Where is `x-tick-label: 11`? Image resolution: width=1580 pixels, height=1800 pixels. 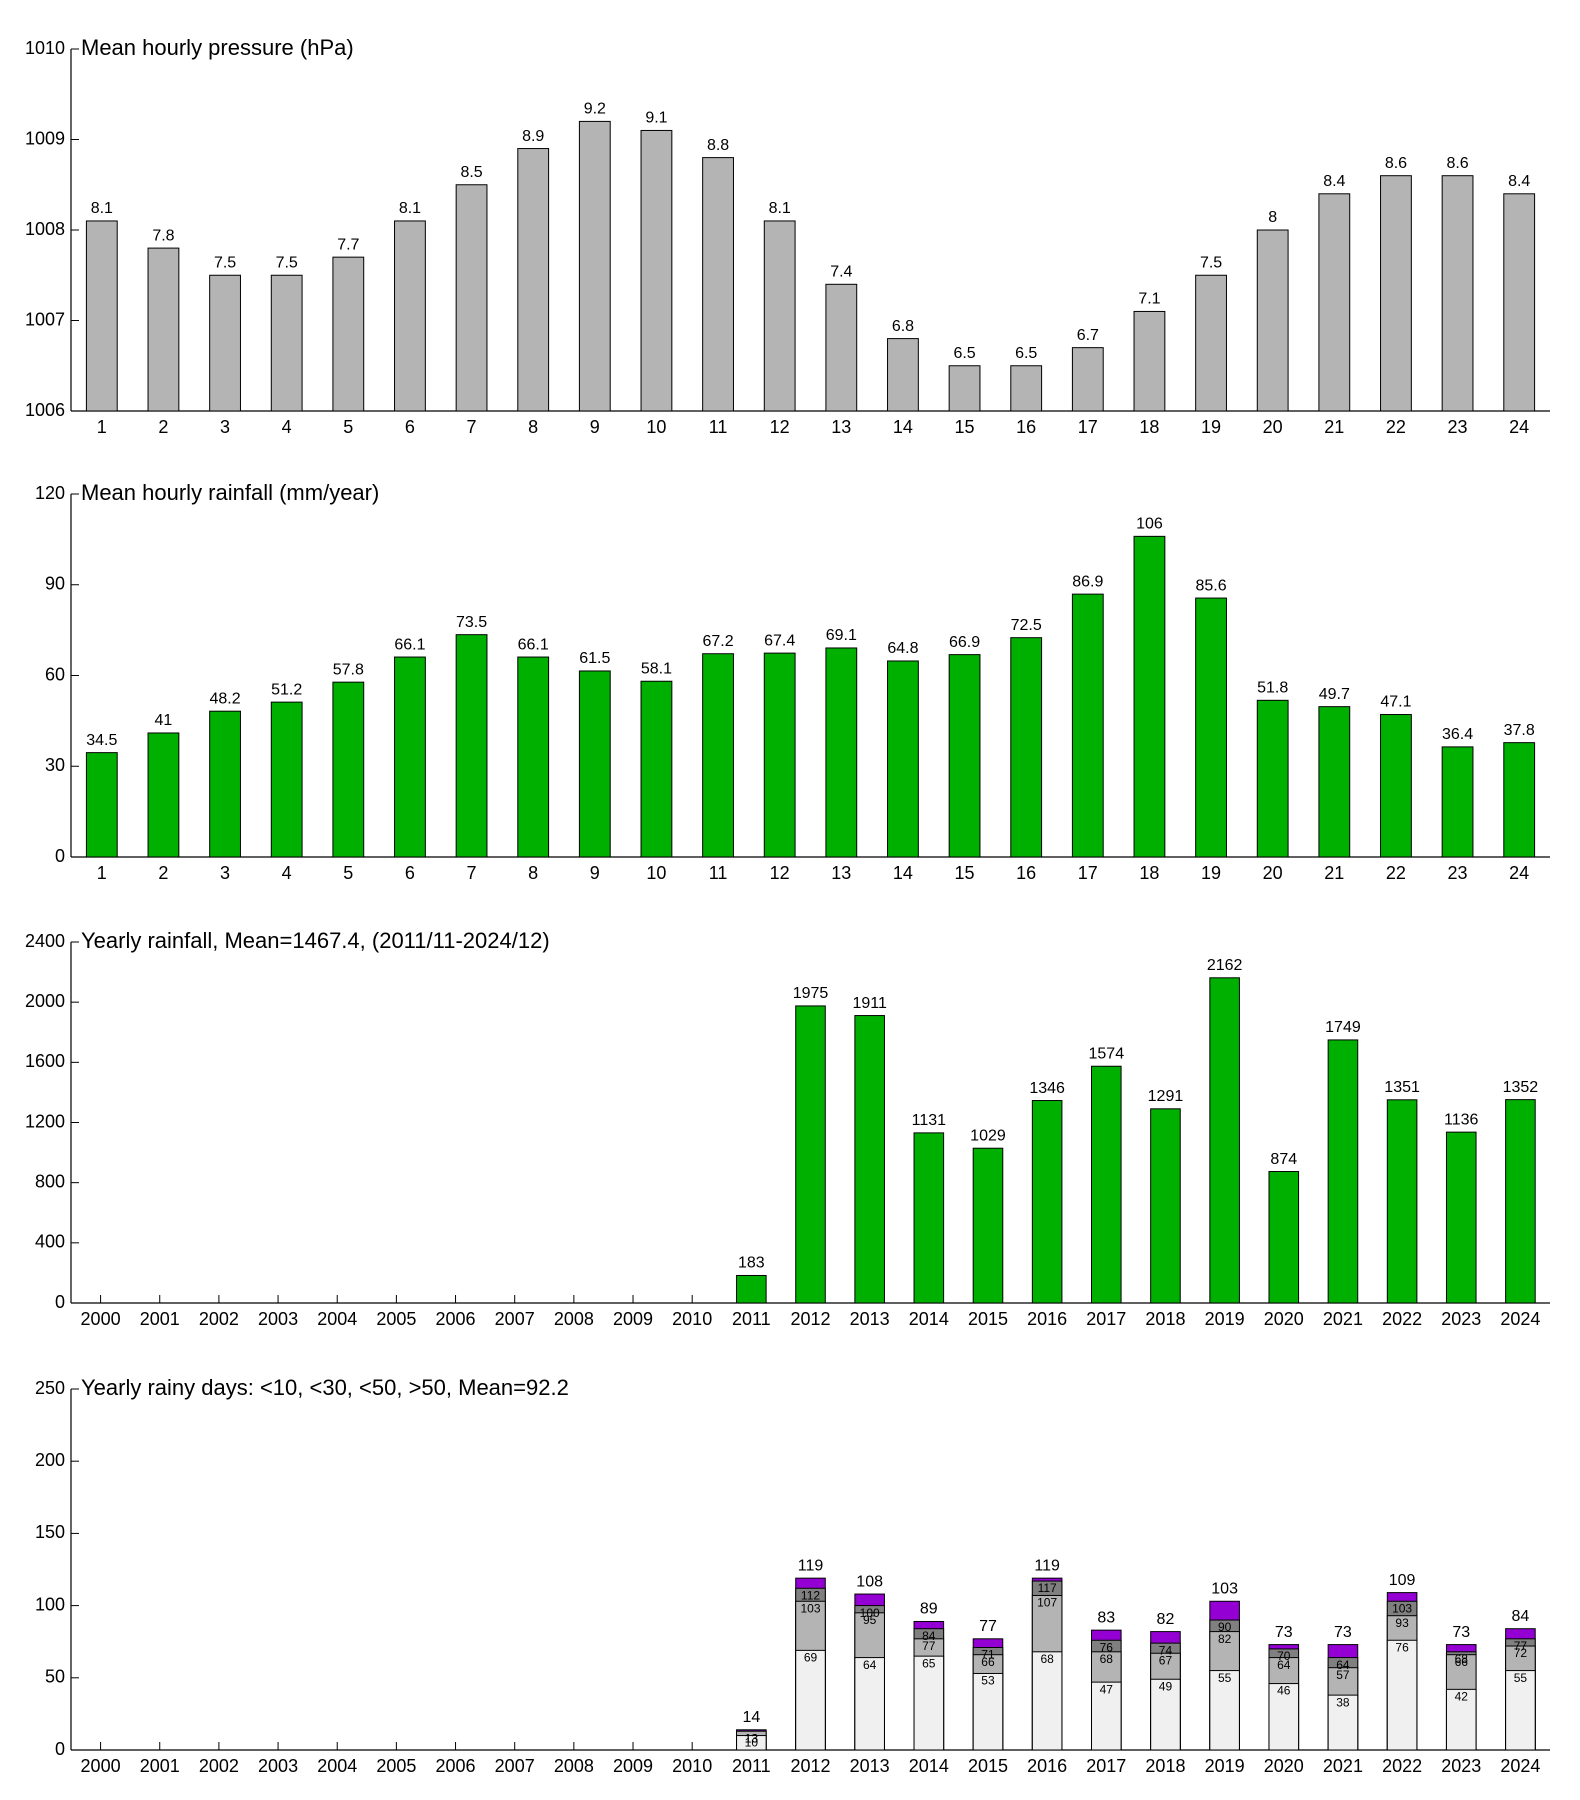
x-tick-label: 11 is located at coordinates (718, 873).